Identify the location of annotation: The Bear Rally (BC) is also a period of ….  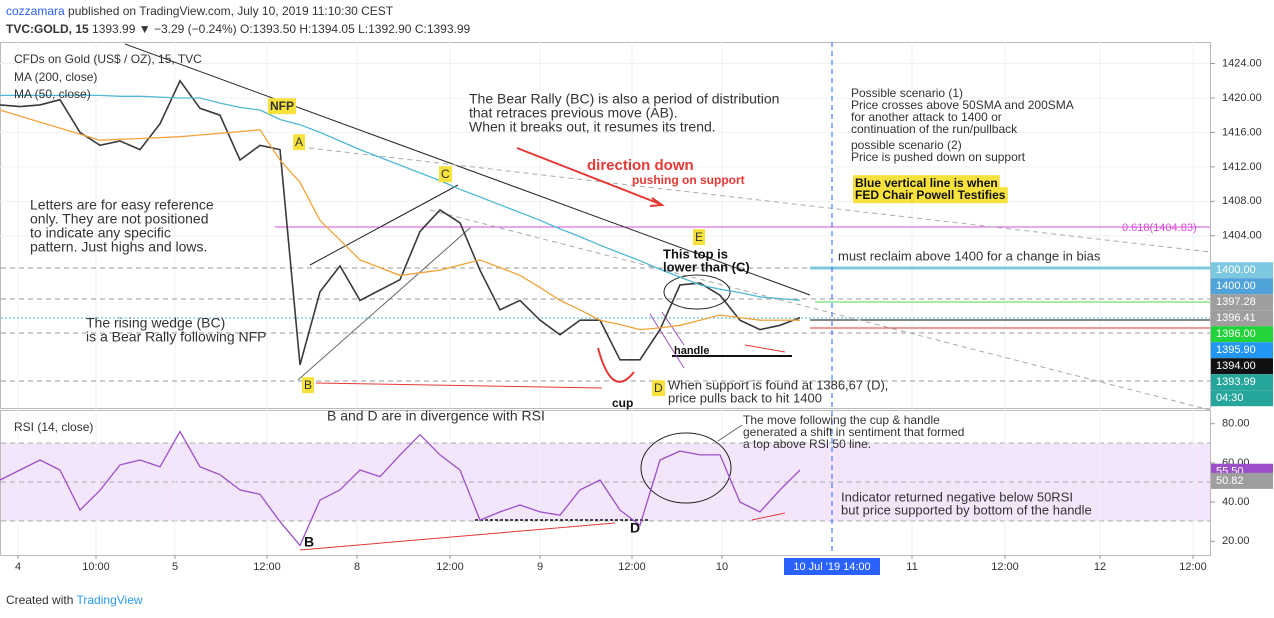
(624, 99).